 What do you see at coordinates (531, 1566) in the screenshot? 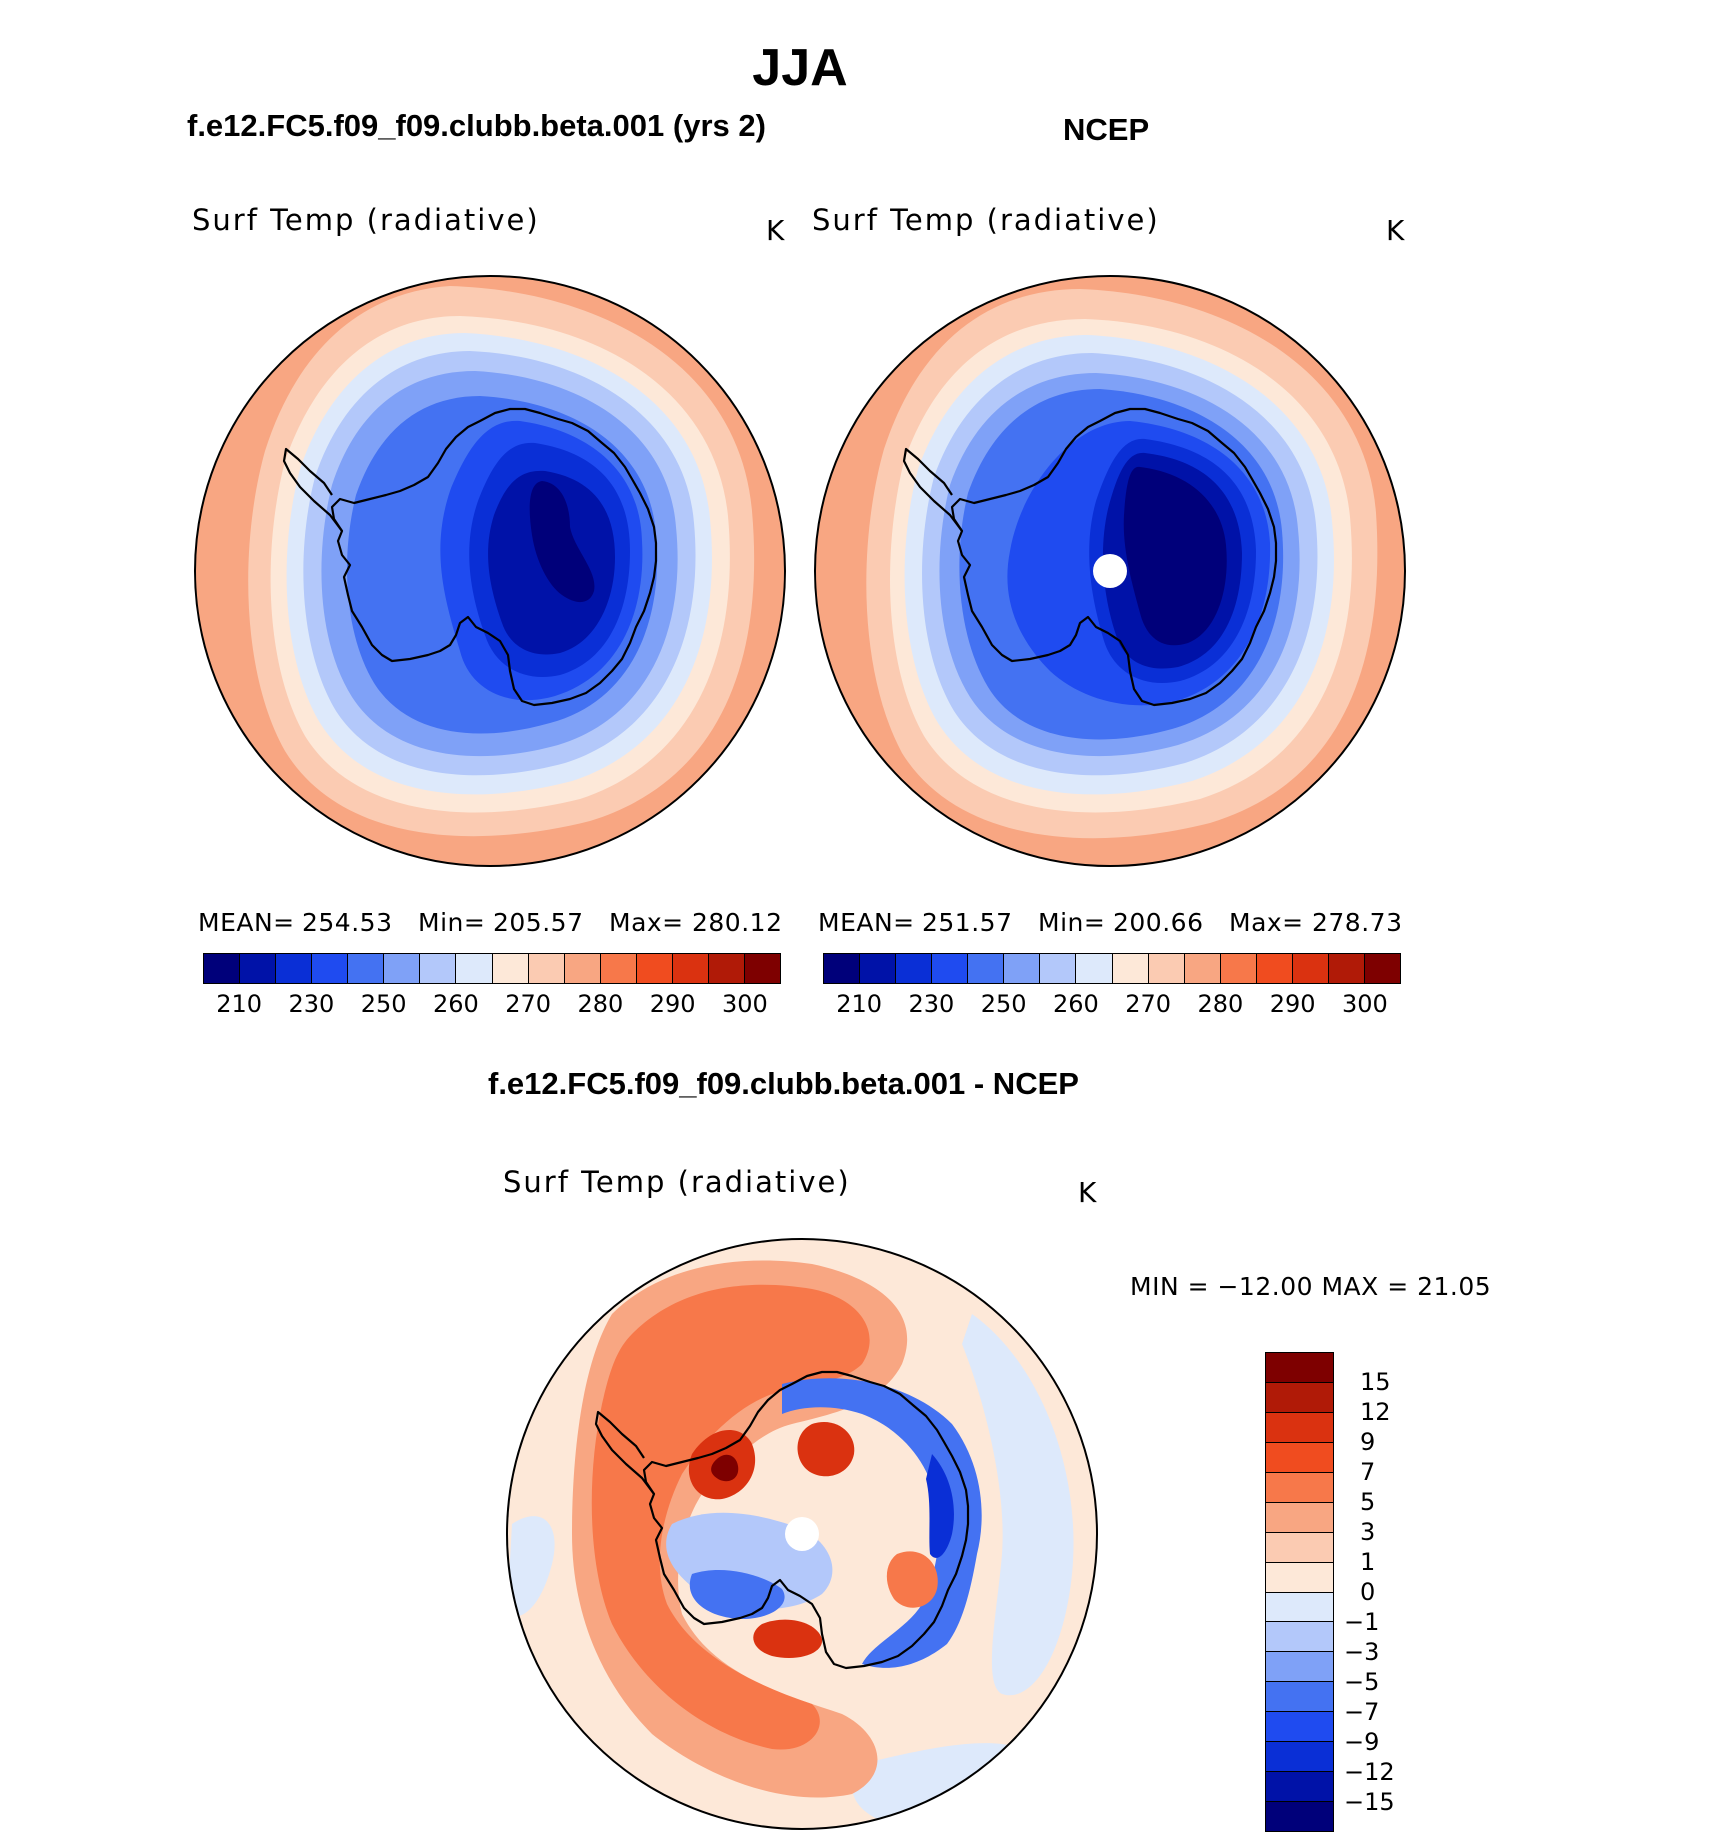
I see `cool-patch-west` at bounding box center [531, 1566].